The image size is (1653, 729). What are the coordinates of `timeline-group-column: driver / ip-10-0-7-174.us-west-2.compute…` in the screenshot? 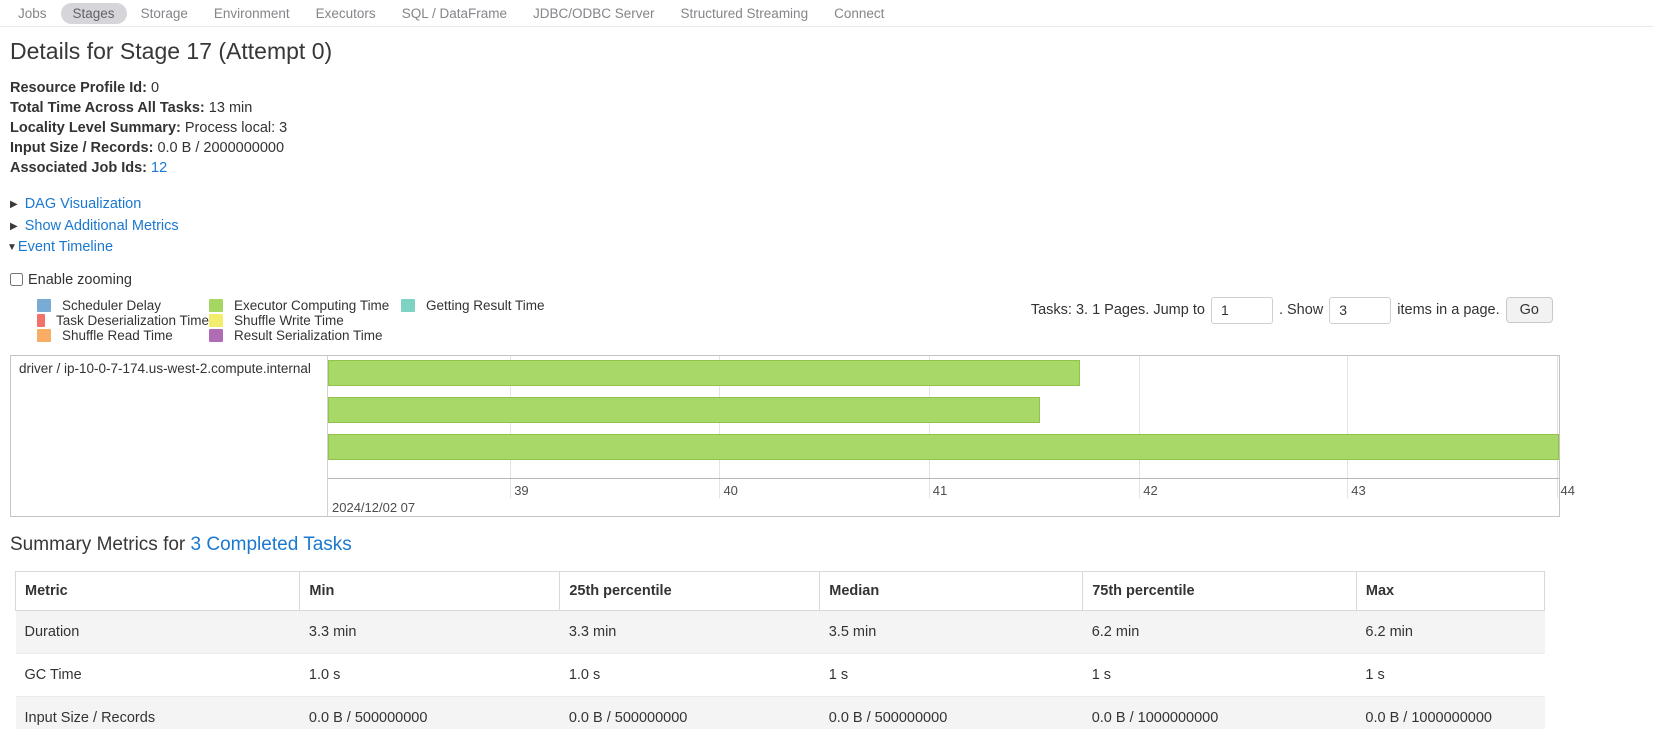 It's located at (169, 435).